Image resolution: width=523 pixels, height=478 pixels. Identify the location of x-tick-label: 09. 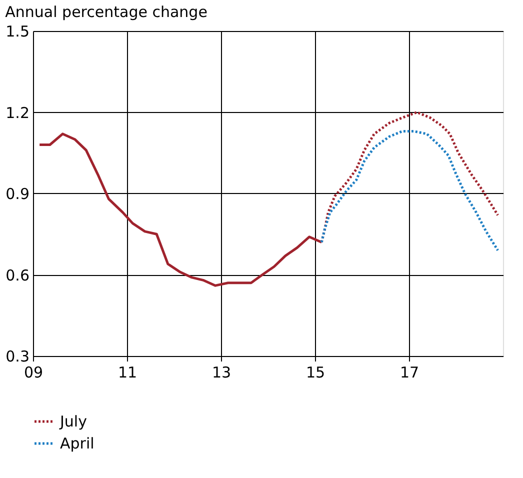
(34, 373).